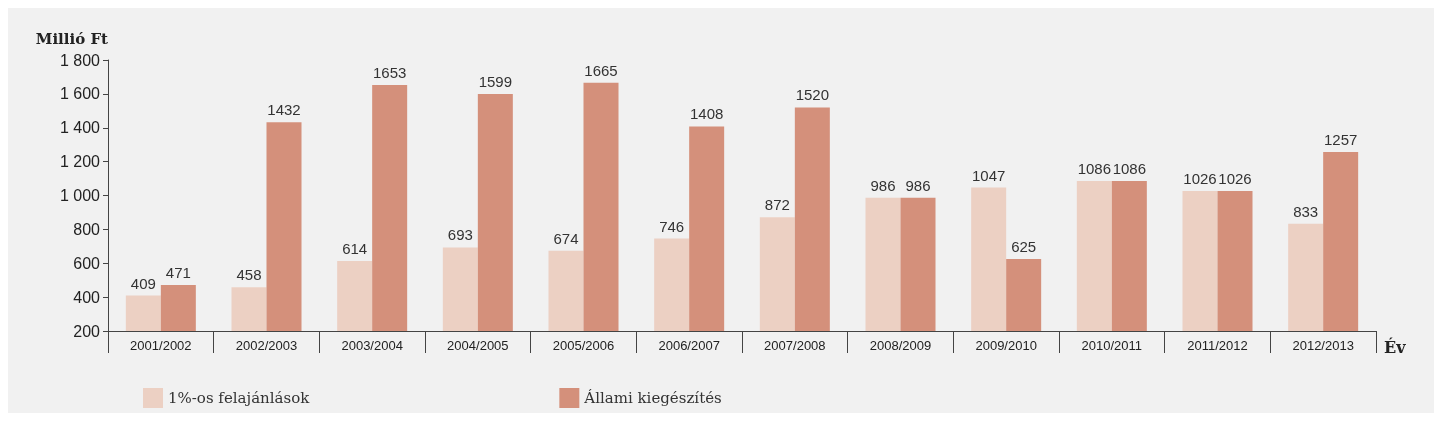  Describe the element at coordinates (178, 273) in the screenshot. I see `data-label: 471` at that location.